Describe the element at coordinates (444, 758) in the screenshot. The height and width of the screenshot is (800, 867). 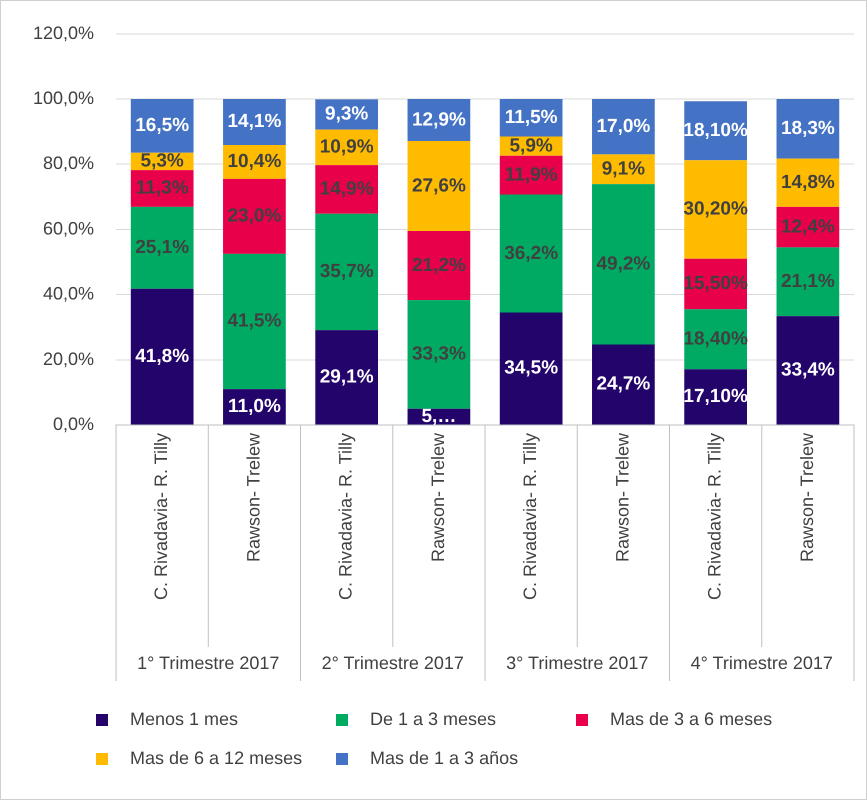
I see `legend-label: Mas de 1 a 3 años` at that location.